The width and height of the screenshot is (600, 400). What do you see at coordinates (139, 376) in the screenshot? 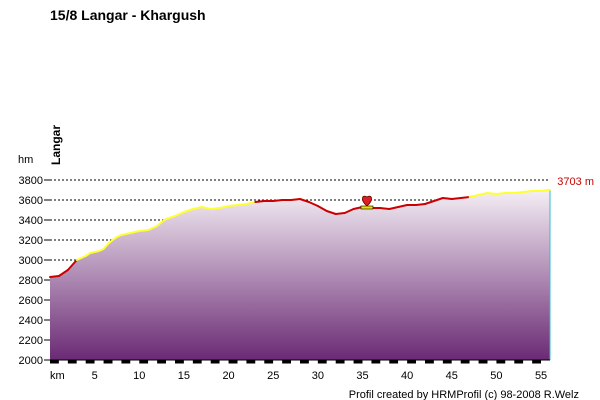
I see `x-tick-label: 10` at bounding box center [139, 376].